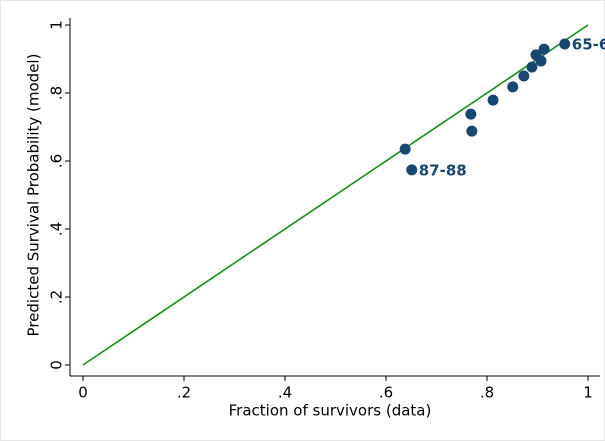  Describe the element at coordinates (57, 161) in the screenshot. I see `y-tick-label: .6` at that location.